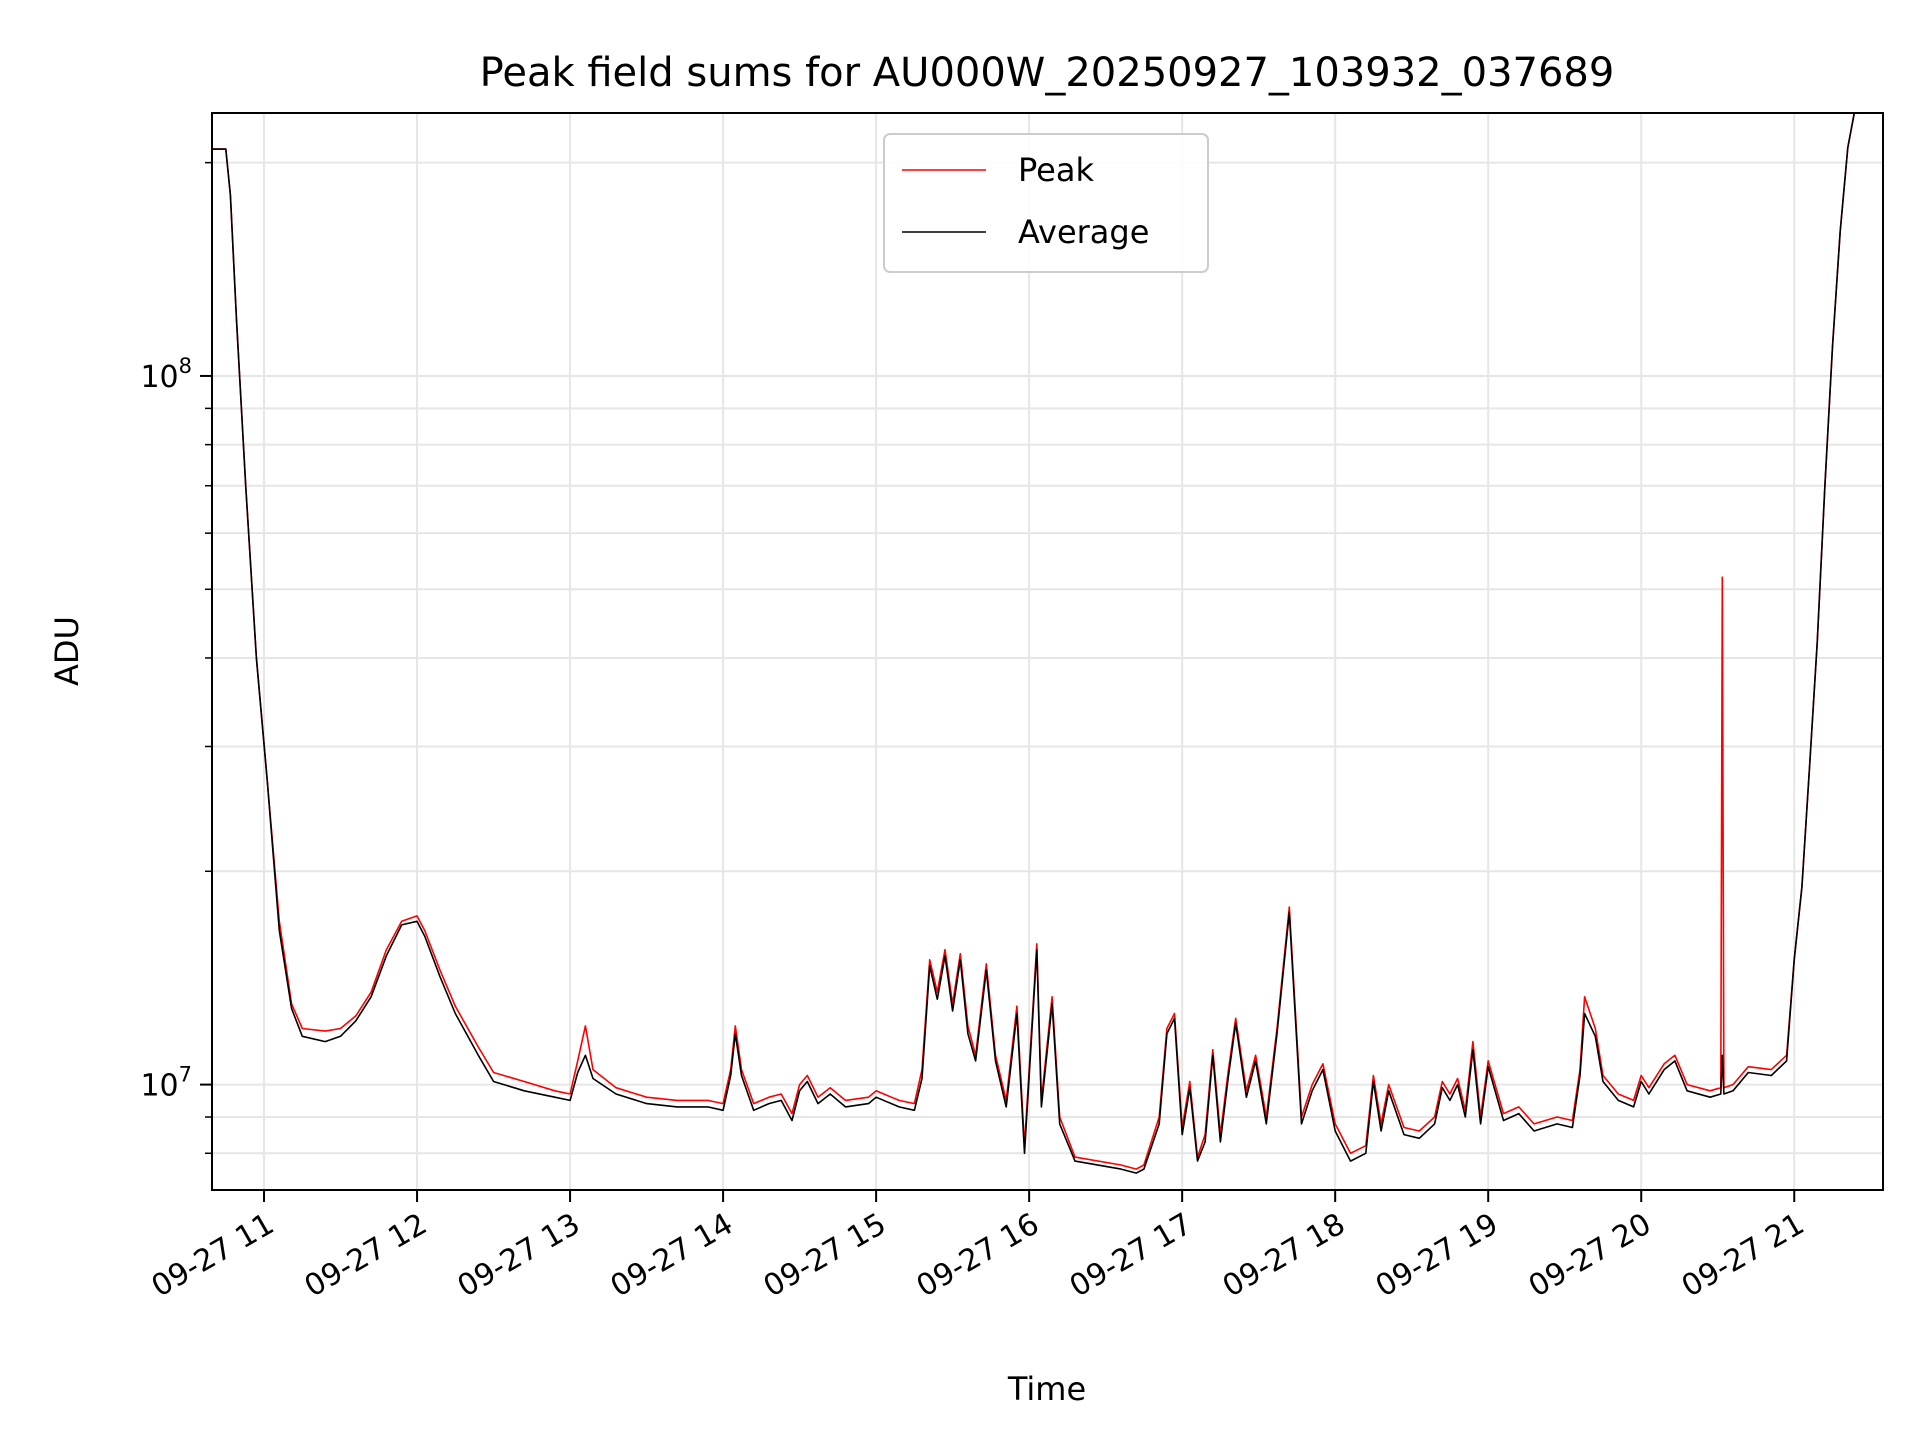 This screenshot has height=1444, width=1920. Describe the element at coordinates (1284, 1256) in the screenshot. I see `x-tick-label: 09-27 18` at that location.